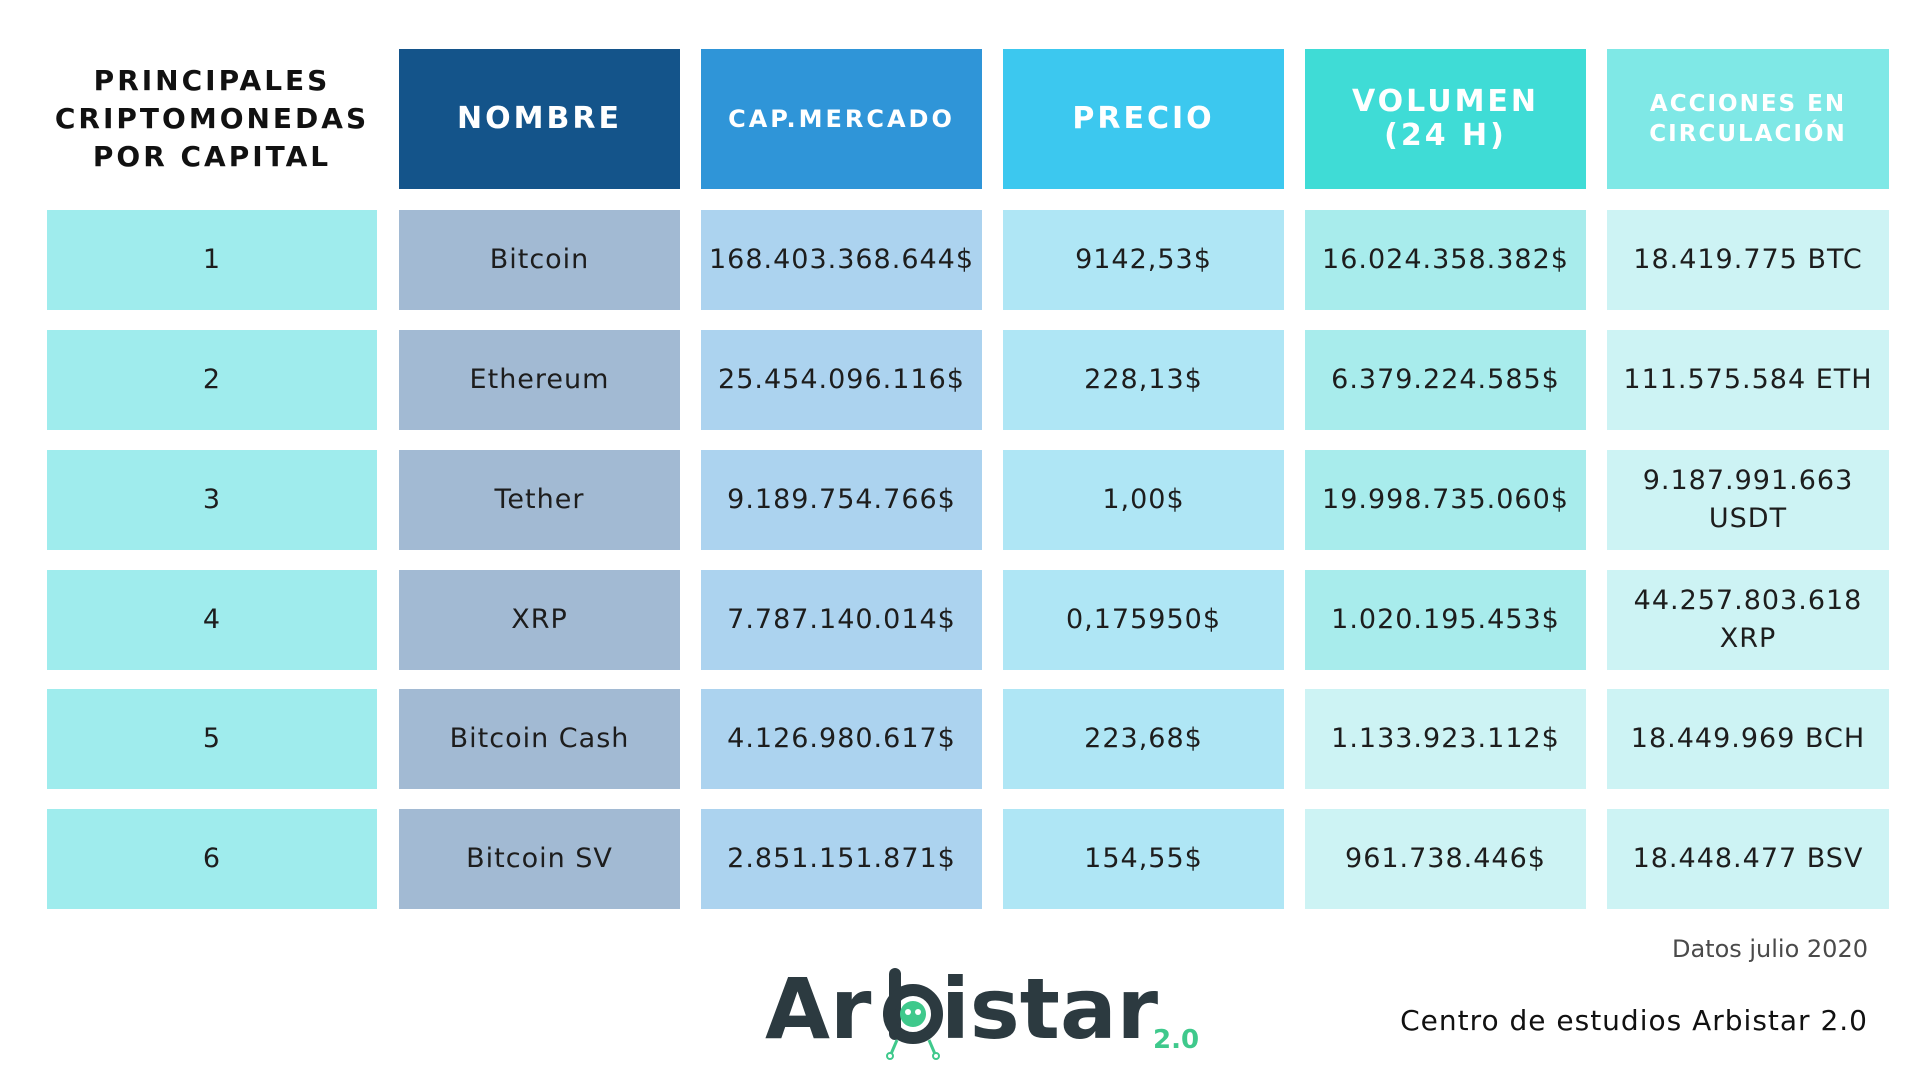 This screenshot has width=1920, height=1080. I want to click on row-2-volumen: 6.379.224.585$, so click(1445, 380).